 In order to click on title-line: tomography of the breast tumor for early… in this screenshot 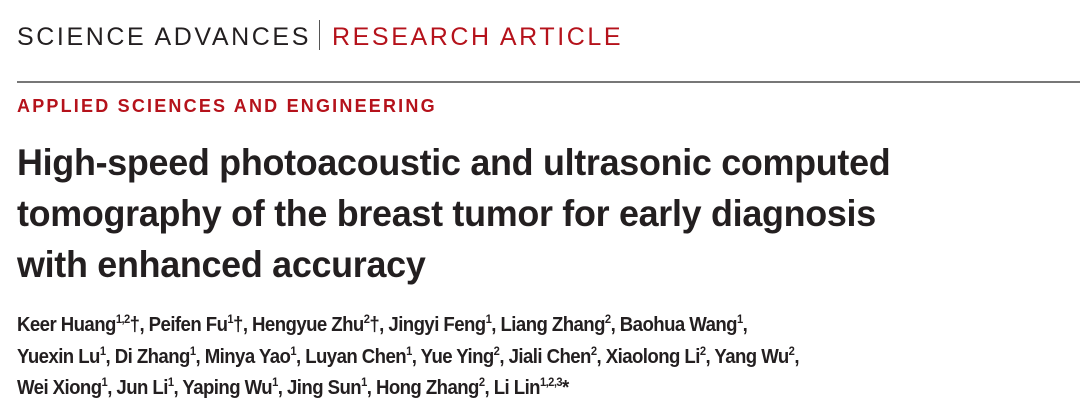, I will do `click(446, 213)`.